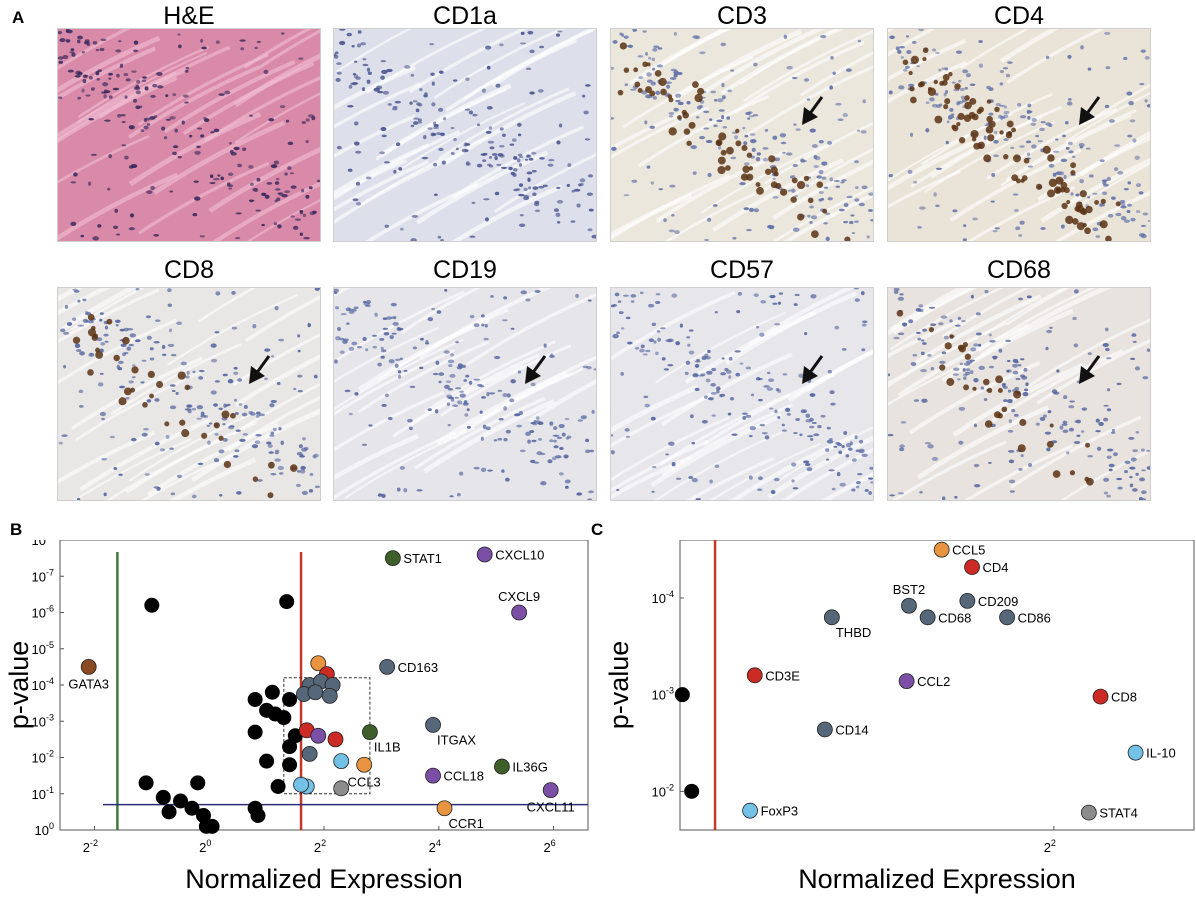 This screenshot has width=1196, height=922. What do you see at coordinates (937, 685) in the screenshot?
I see `plot-frame` at bounding box center [937, 685].